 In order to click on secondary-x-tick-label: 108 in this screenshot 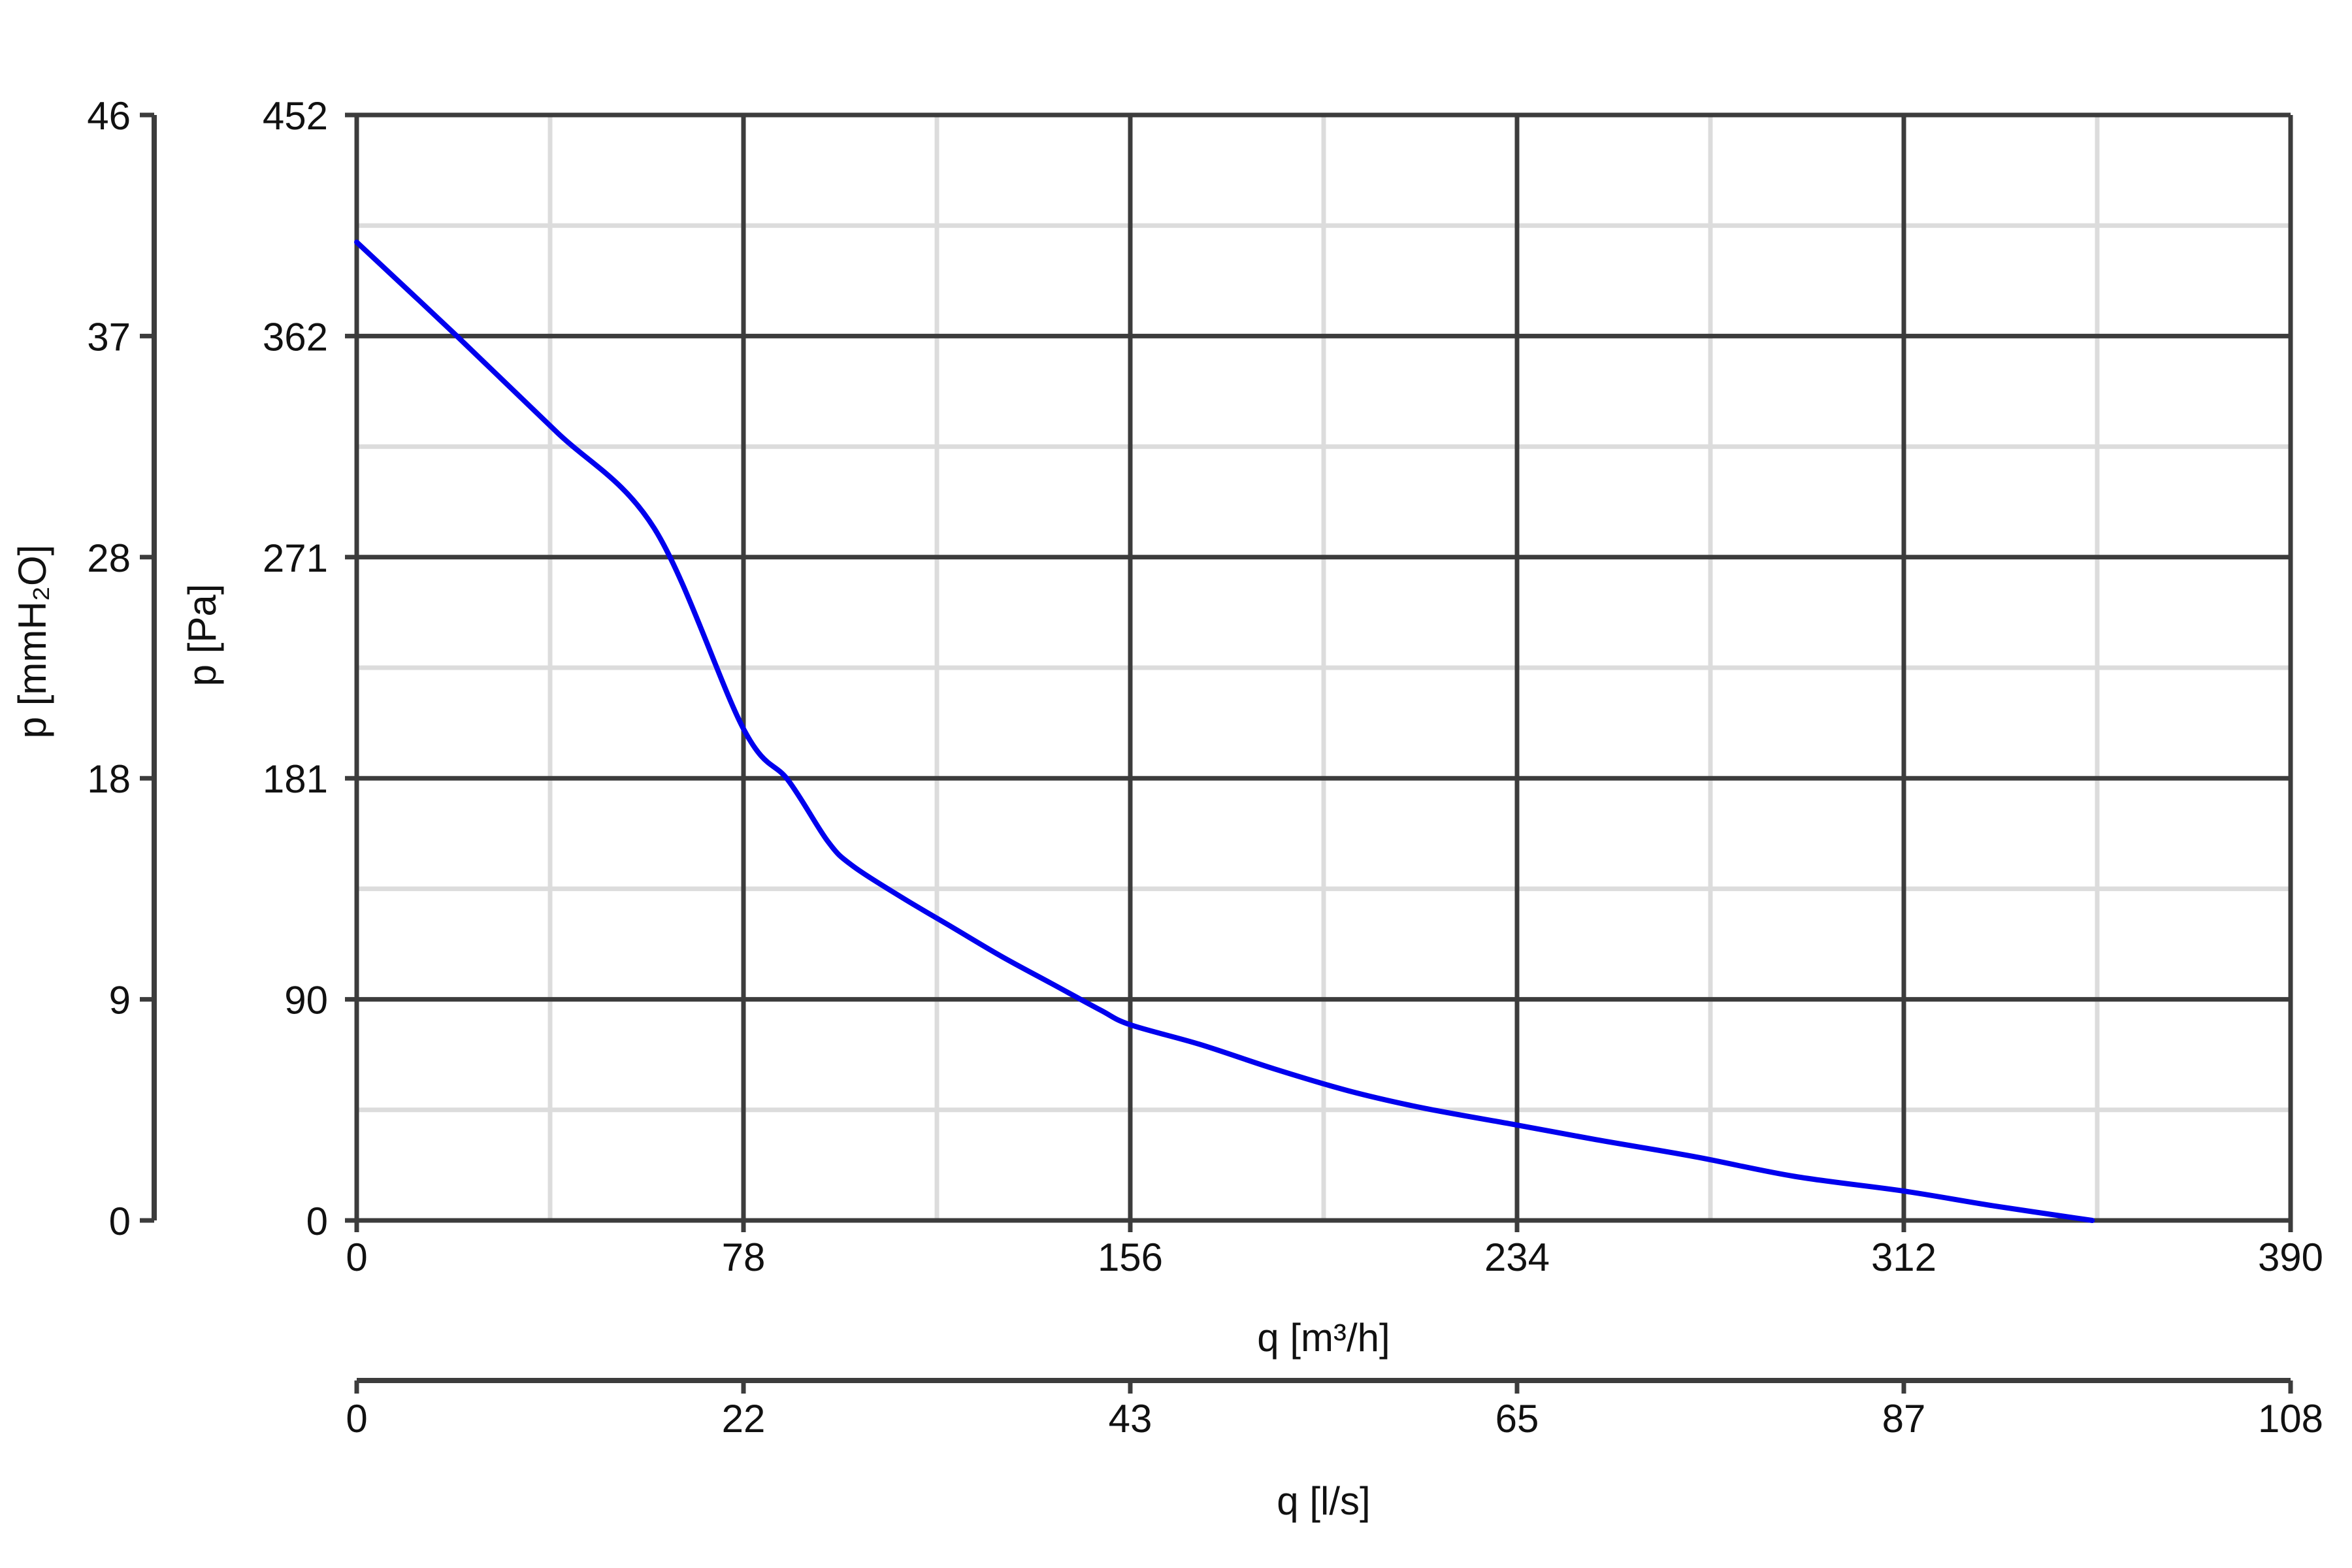, I will do `click(2290, 1419)`.